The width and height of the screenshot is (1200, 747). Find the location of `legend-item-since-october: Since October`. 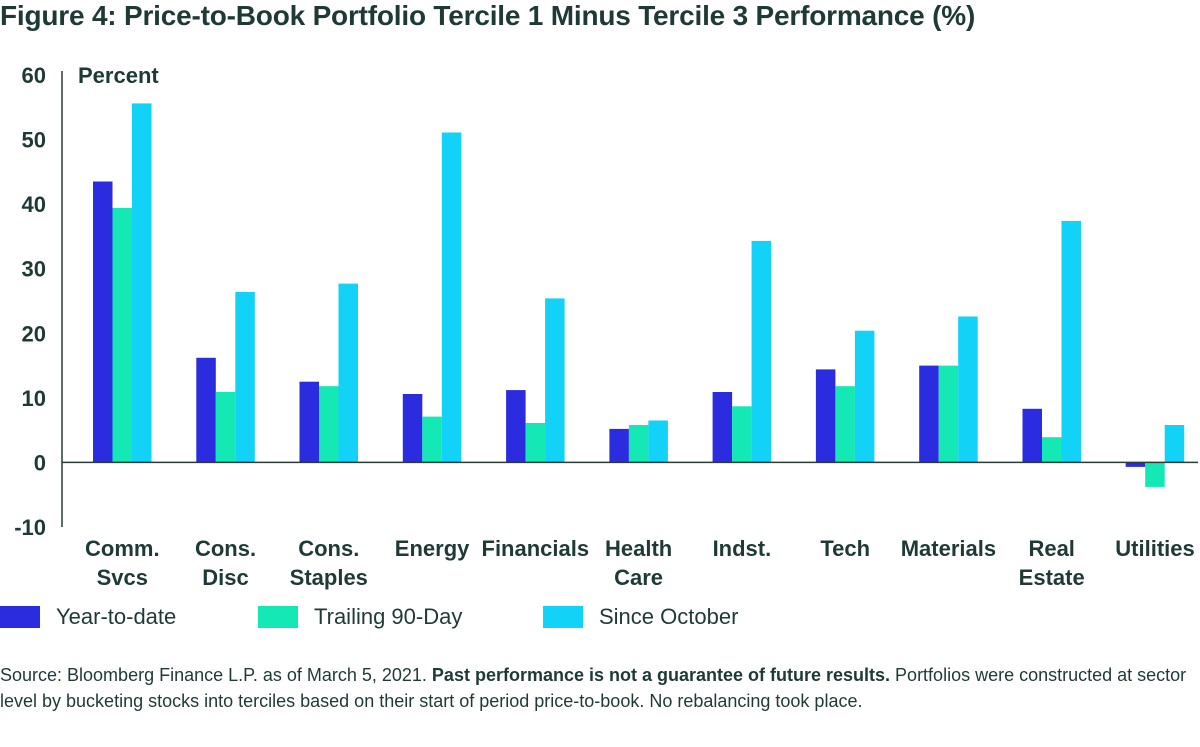

legend-item-since-october: Since October is located at coordinates (640, 617).